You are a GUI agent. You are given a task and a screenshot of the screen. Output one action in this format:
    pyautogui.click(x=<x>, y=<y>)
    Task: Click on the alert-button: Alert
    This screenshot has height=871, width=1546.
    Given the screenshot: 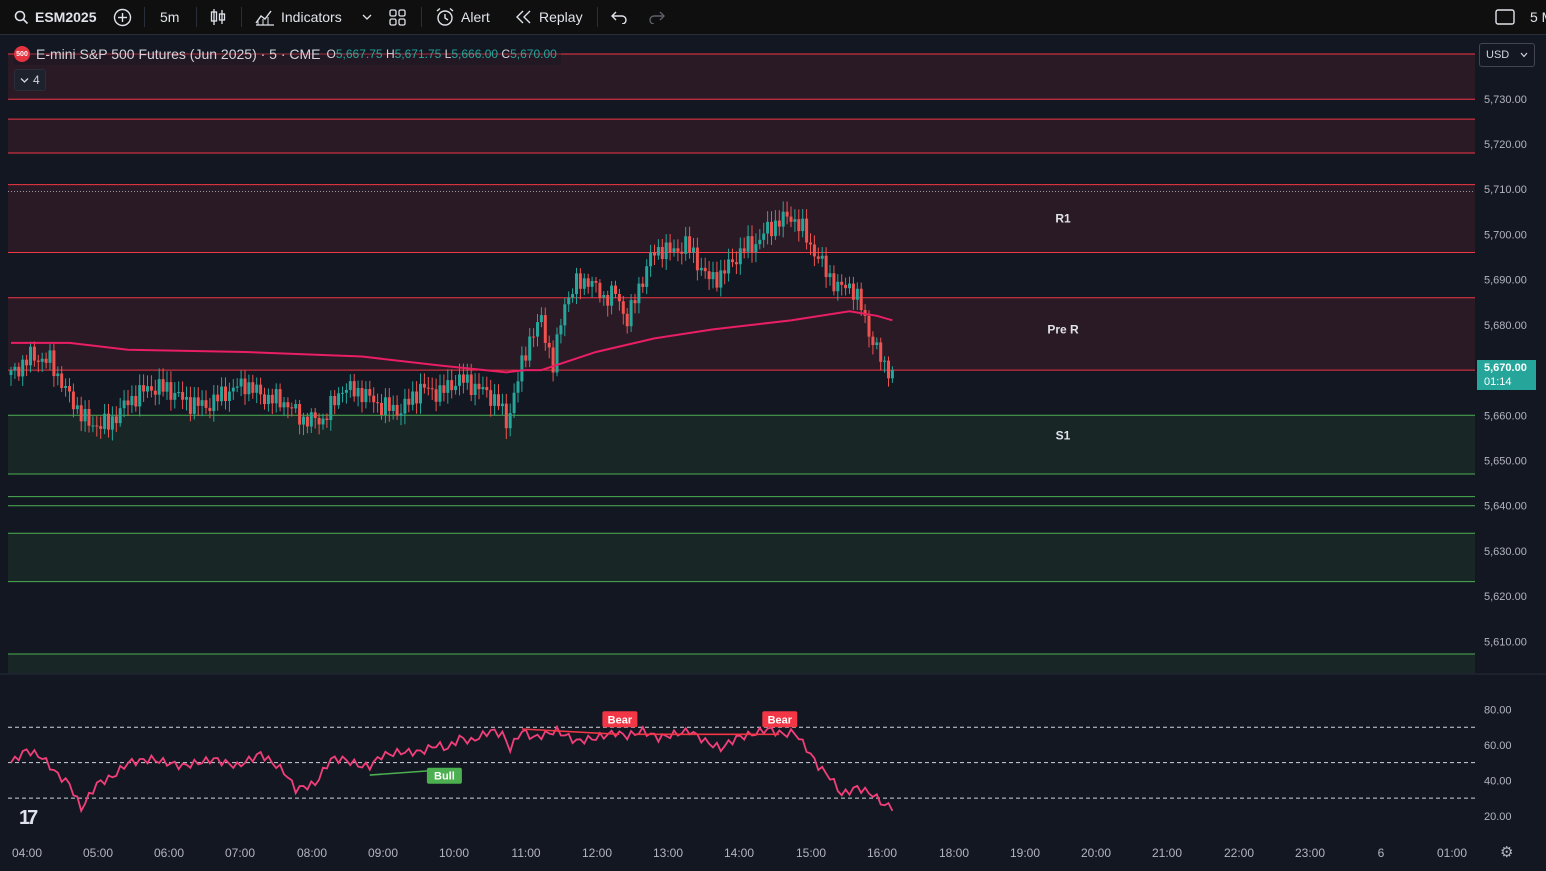 What is the action you would take?
    pyautogui.click(x=462, y=17)
    